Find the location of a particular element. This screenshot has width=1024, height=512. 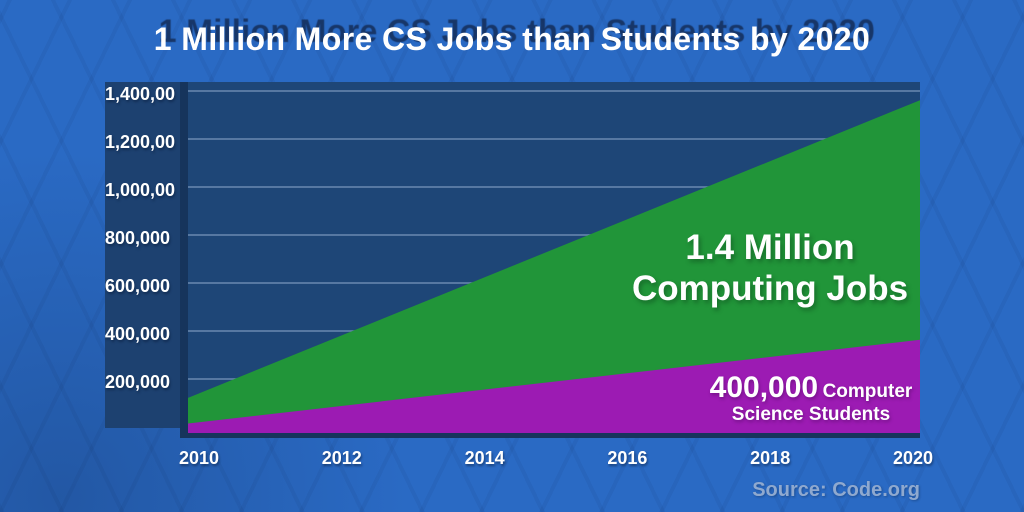

y-tick-label: 200,000 is located at coordinates (138, 382).